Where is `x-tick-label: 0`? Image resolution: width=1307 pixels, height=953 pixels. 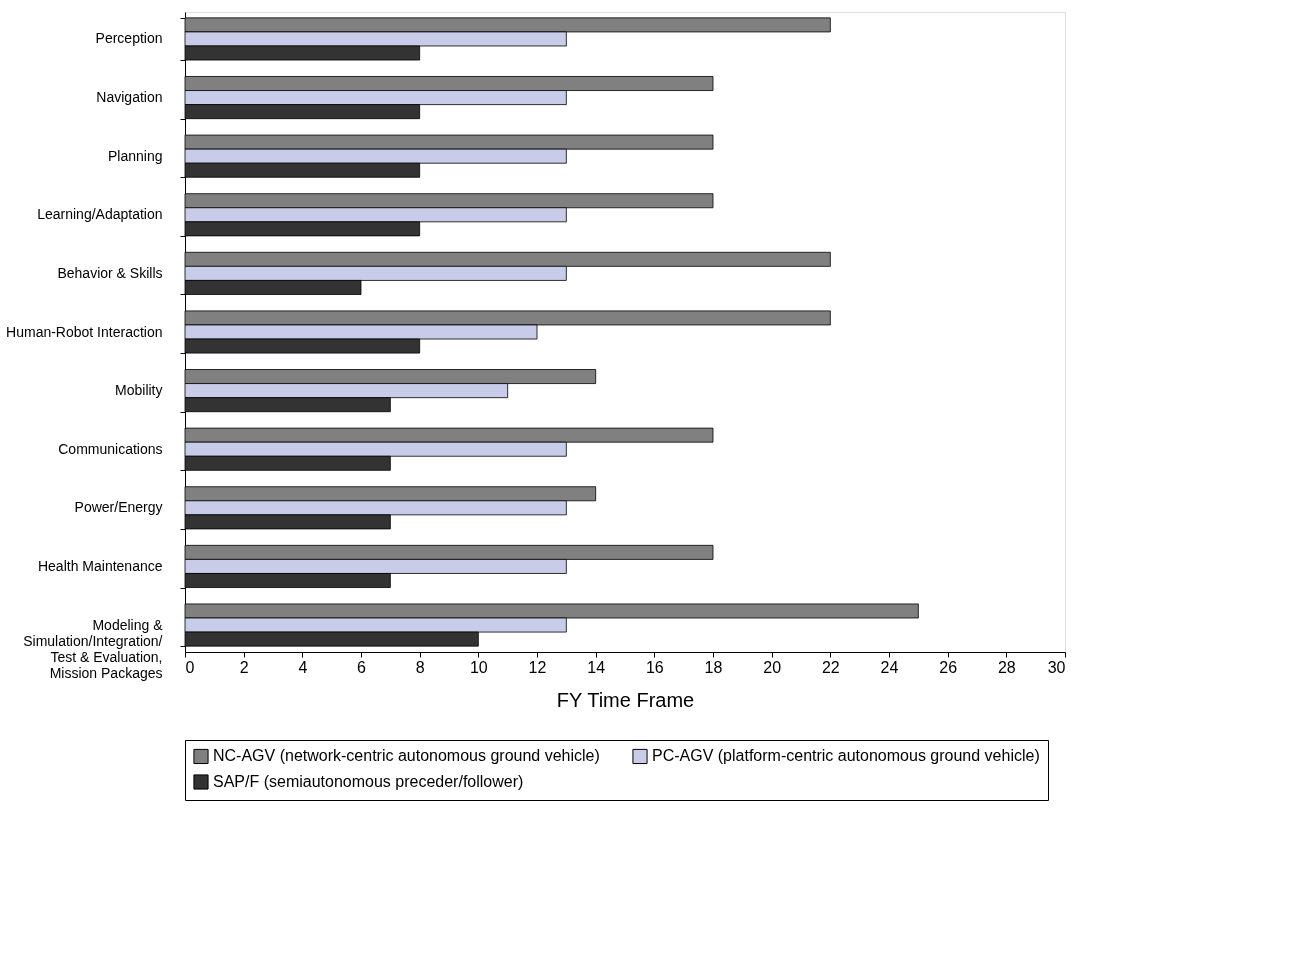
x-tick-label: 0 is located at coordinates (190, 667).